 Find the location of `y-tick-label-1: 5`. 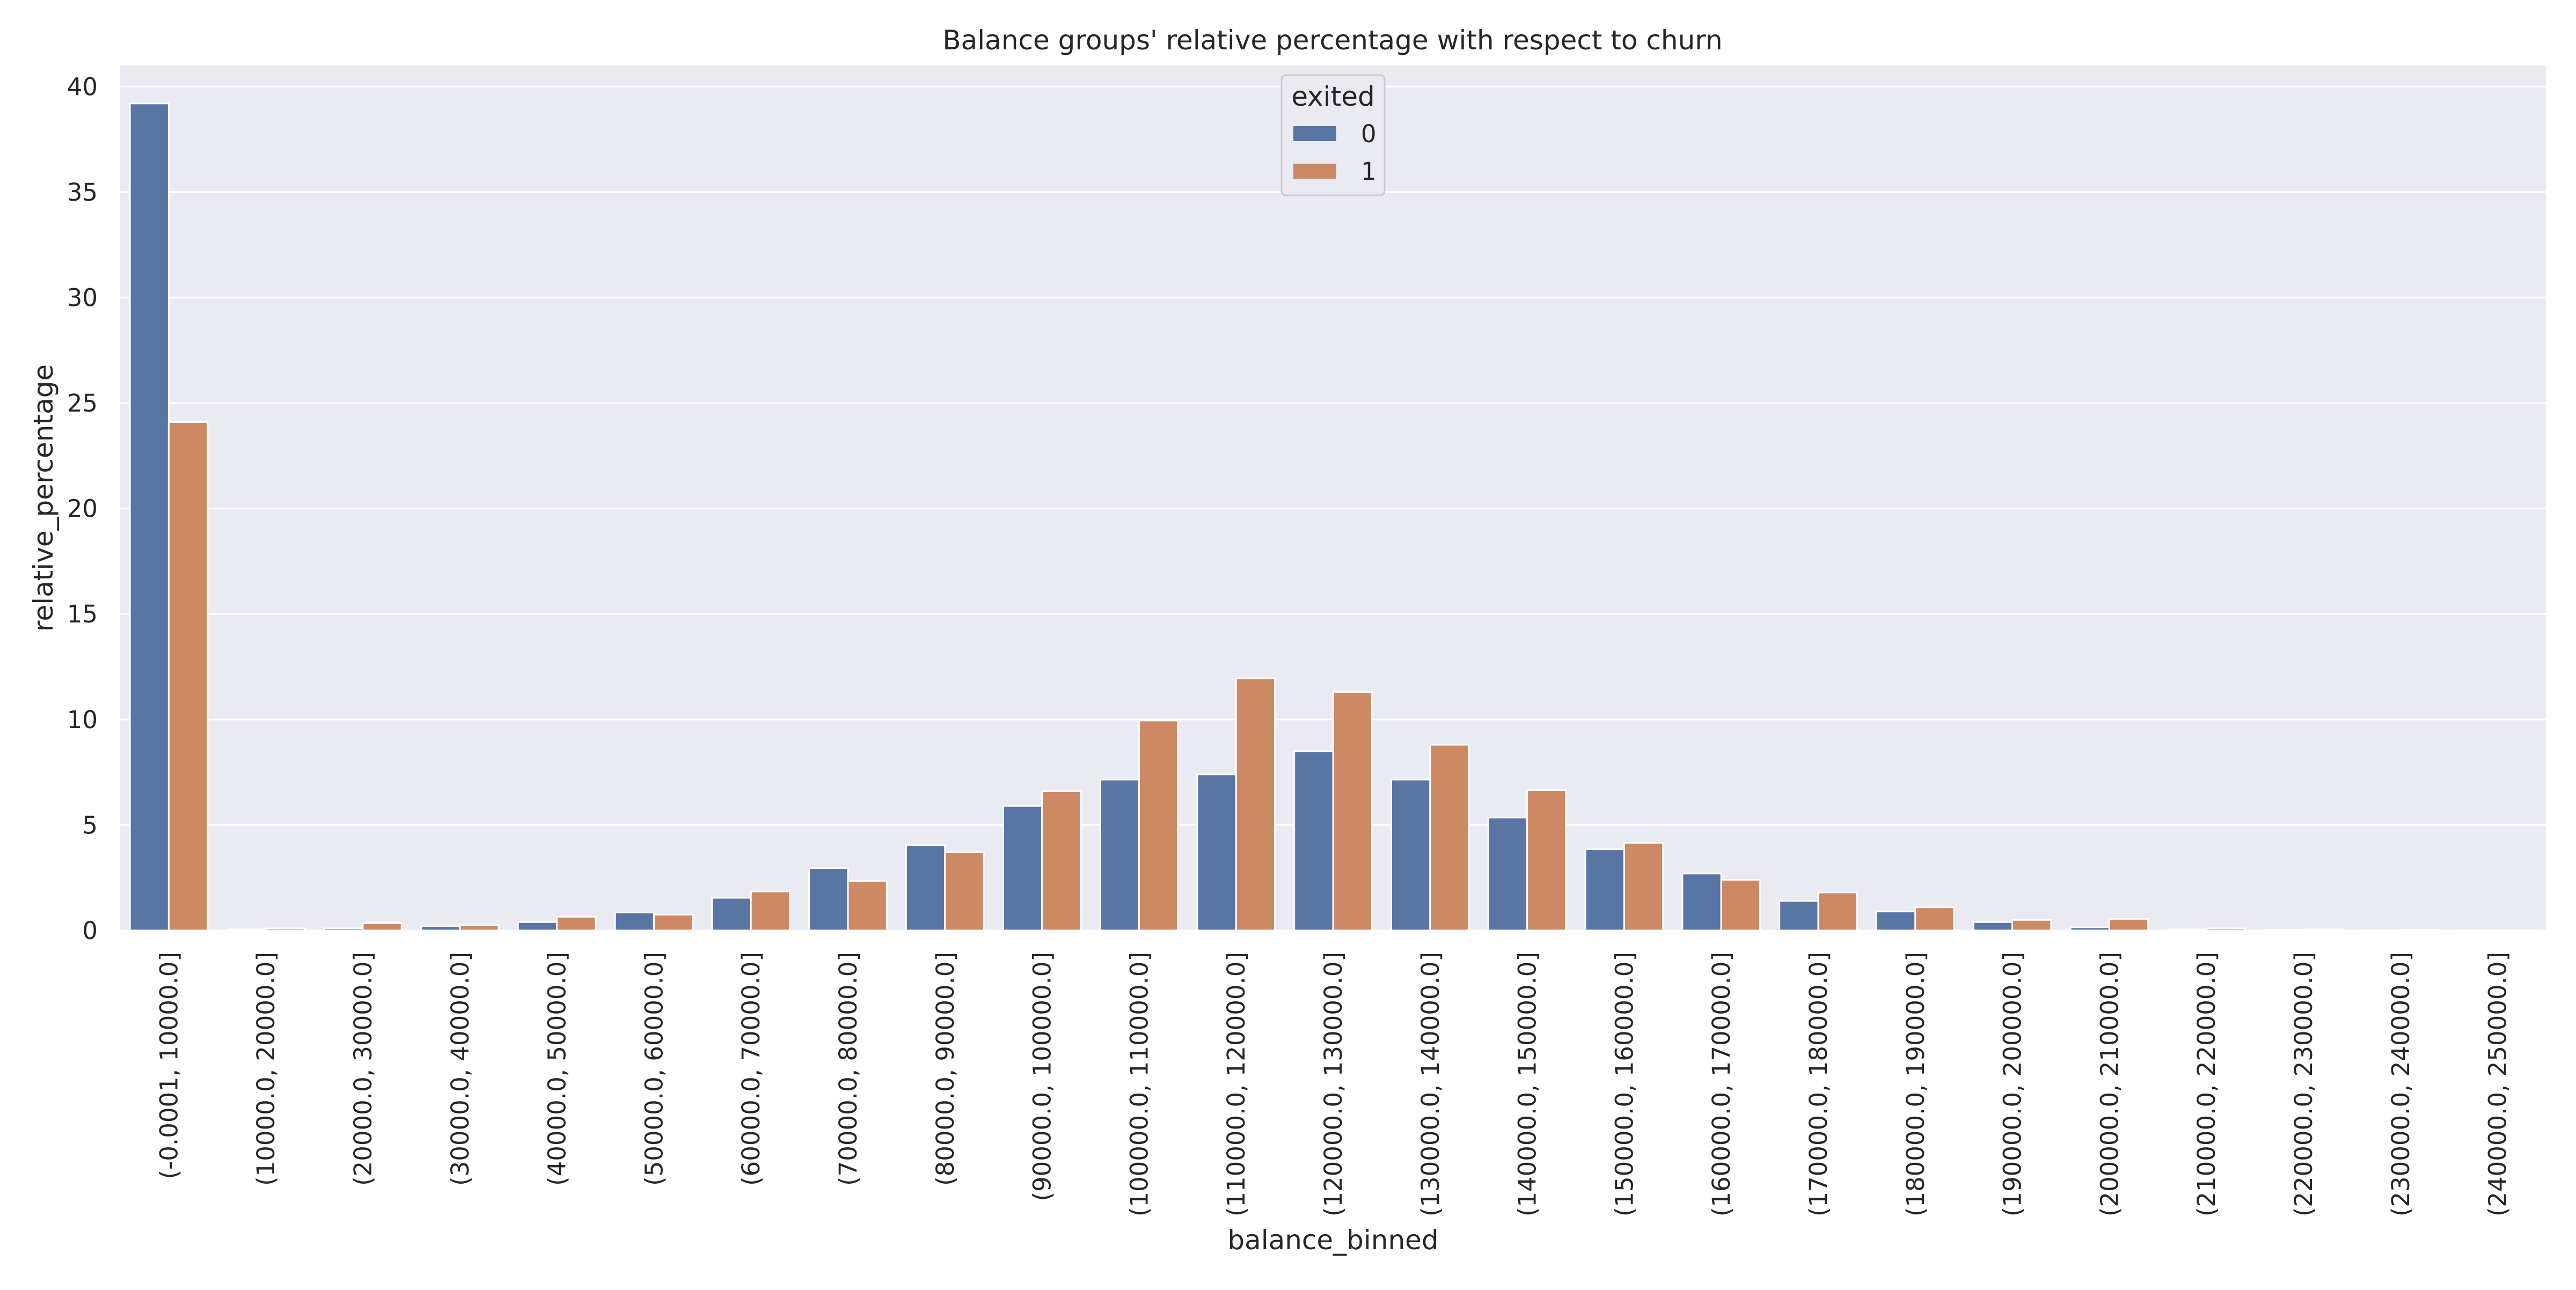

y-tick-label-1: 5 is located at coordinates (90, 825).